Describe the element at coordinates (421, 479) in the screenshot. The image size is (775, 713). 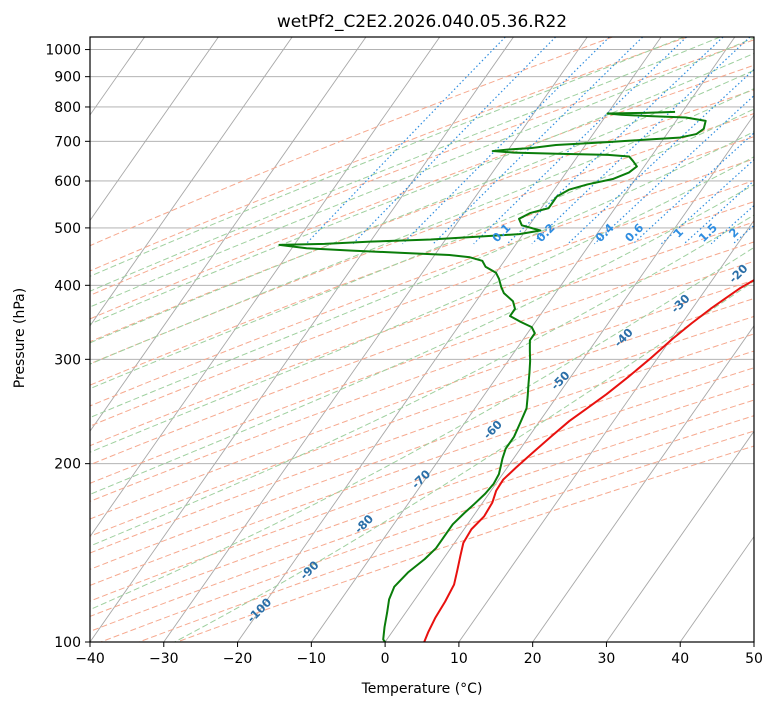
I see `dry-adiabat-label: -70` at that location.